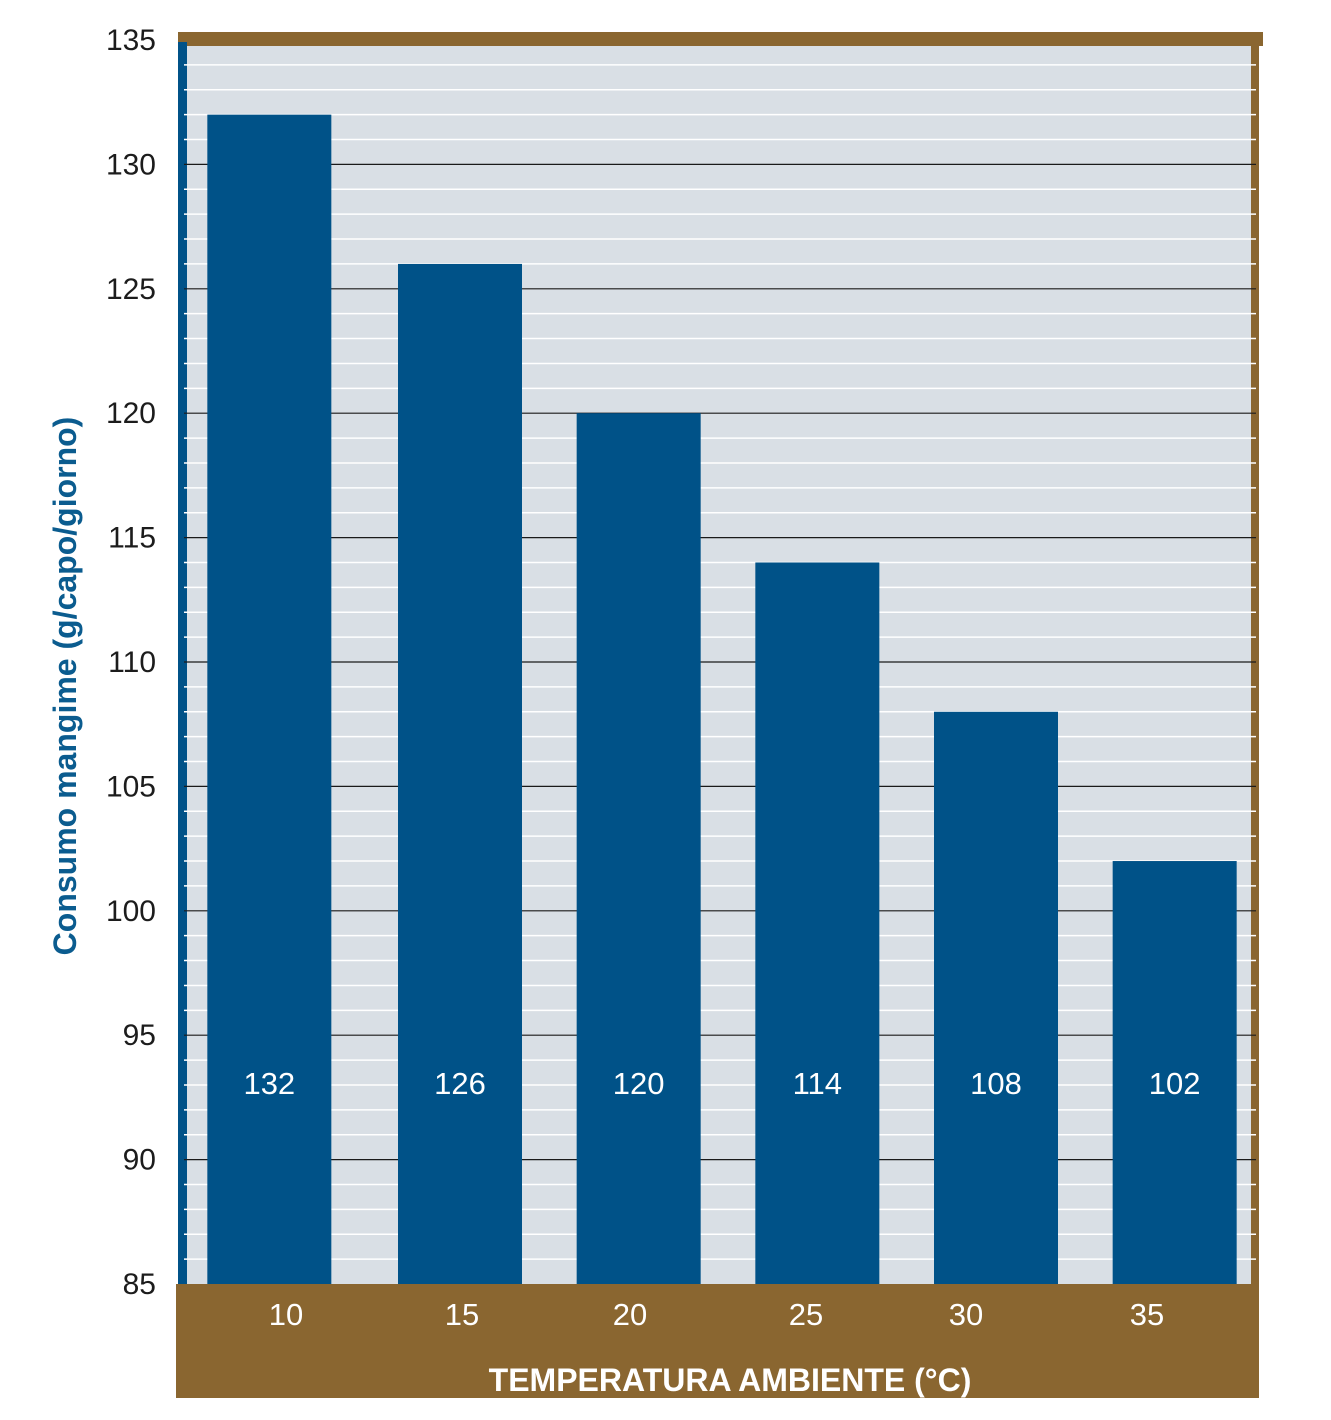 The height and width of the screenshot is (1420, 1331). What do you see at coordinates (716, 1314) in the screenshot?
I see `x-axis-ticks: 10 15 20 25 30 35` at bounding box center [716, 1314].